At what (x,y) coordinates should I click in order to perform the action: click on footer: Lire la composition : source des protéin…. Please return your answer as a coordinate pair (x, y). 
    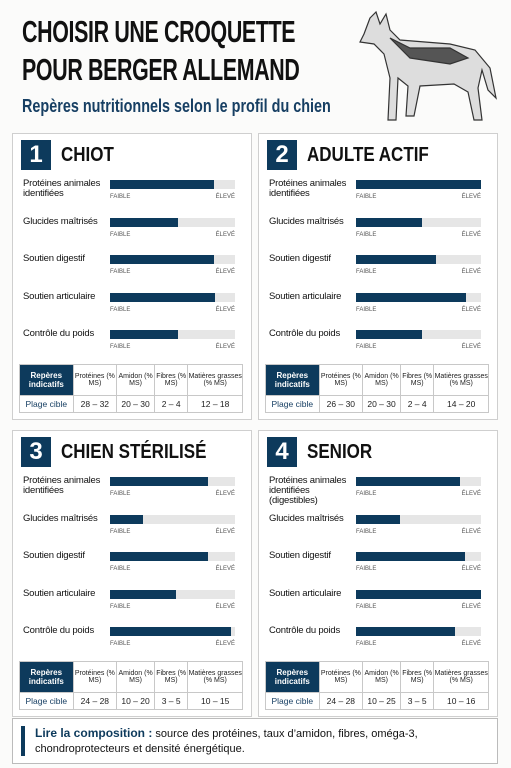
    Looking at the image, I should click on (255, 741).